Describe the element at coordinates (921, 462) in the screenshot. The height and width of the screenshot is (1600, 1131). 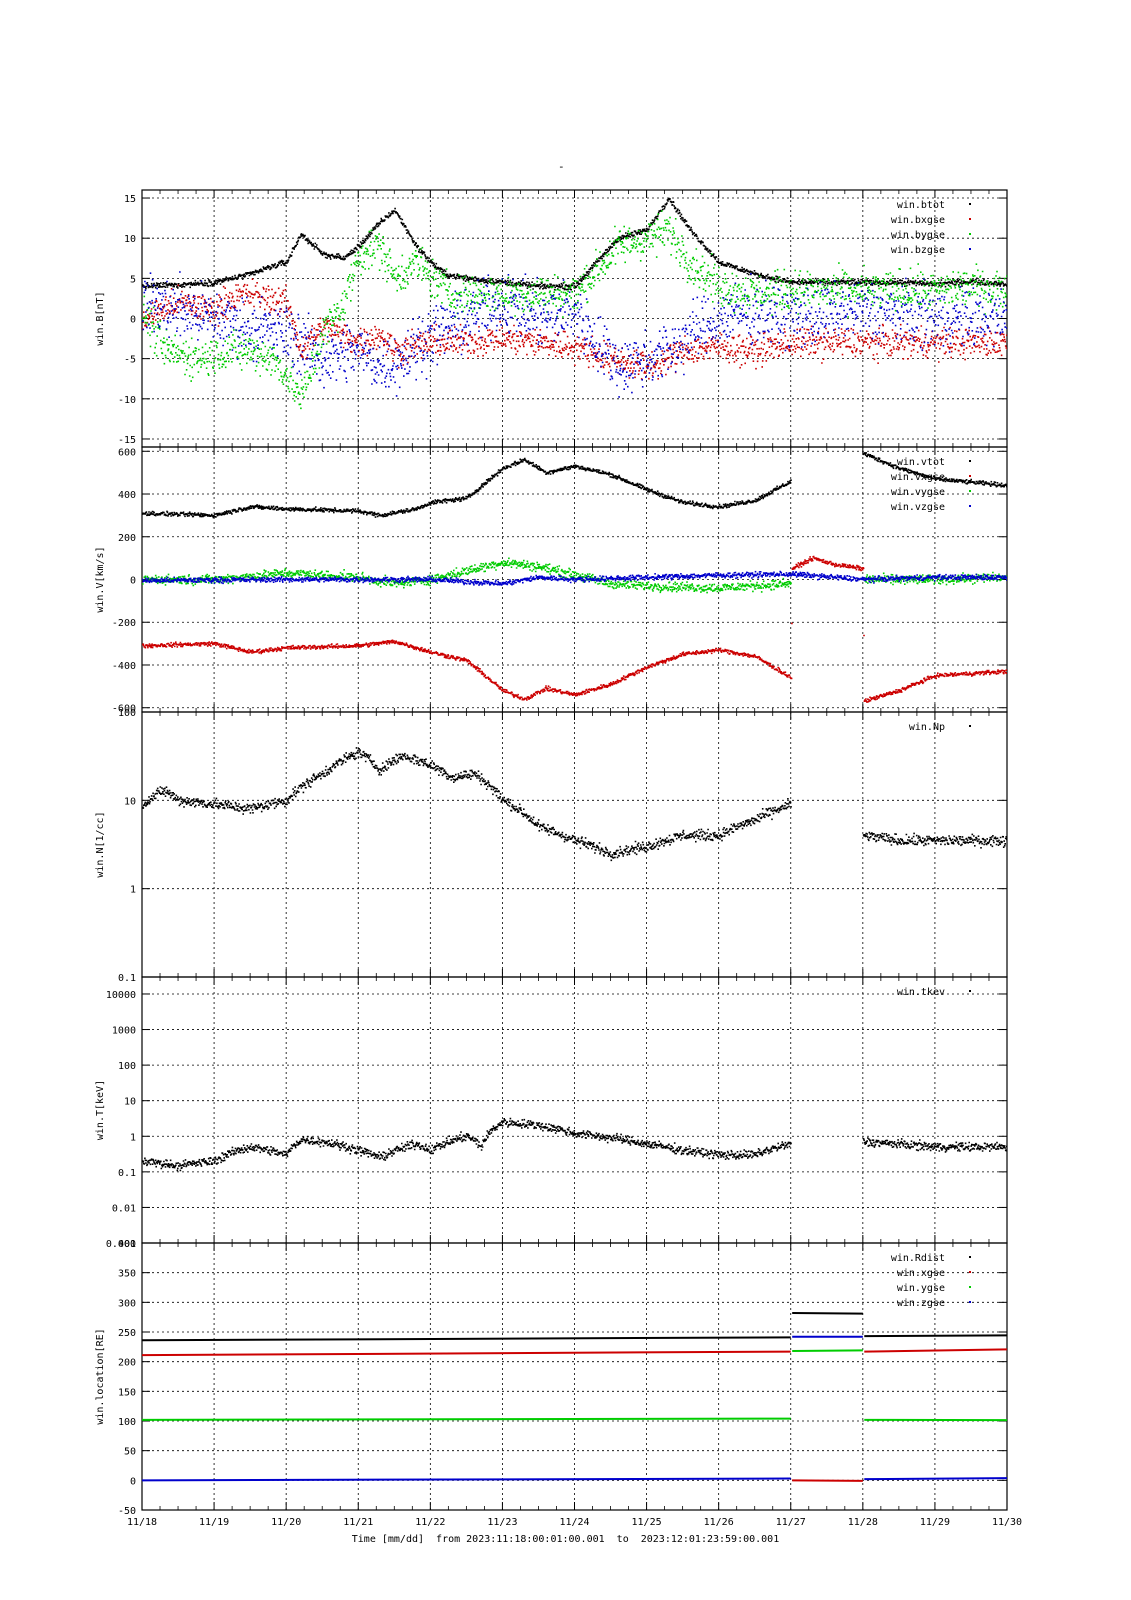
I see `legend-label: win.vtot` at that location.